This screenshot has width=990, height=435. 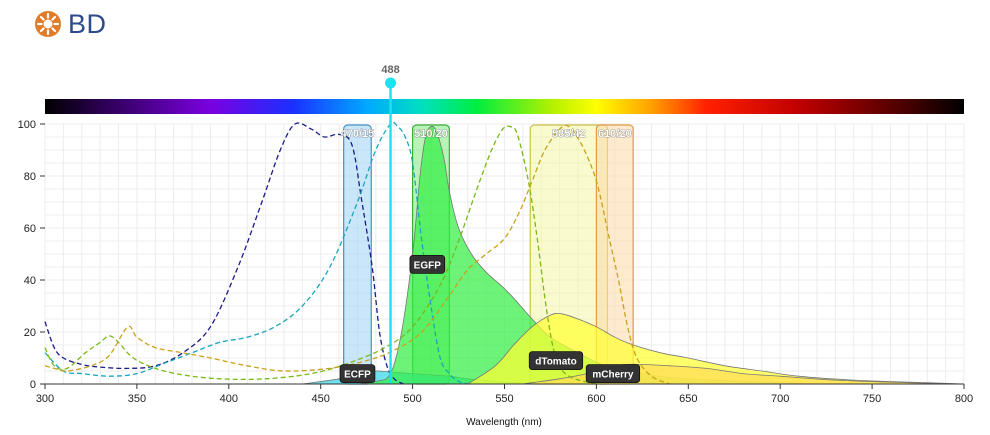 I want to click on spectrum-bar, so click(x=504, y=106).